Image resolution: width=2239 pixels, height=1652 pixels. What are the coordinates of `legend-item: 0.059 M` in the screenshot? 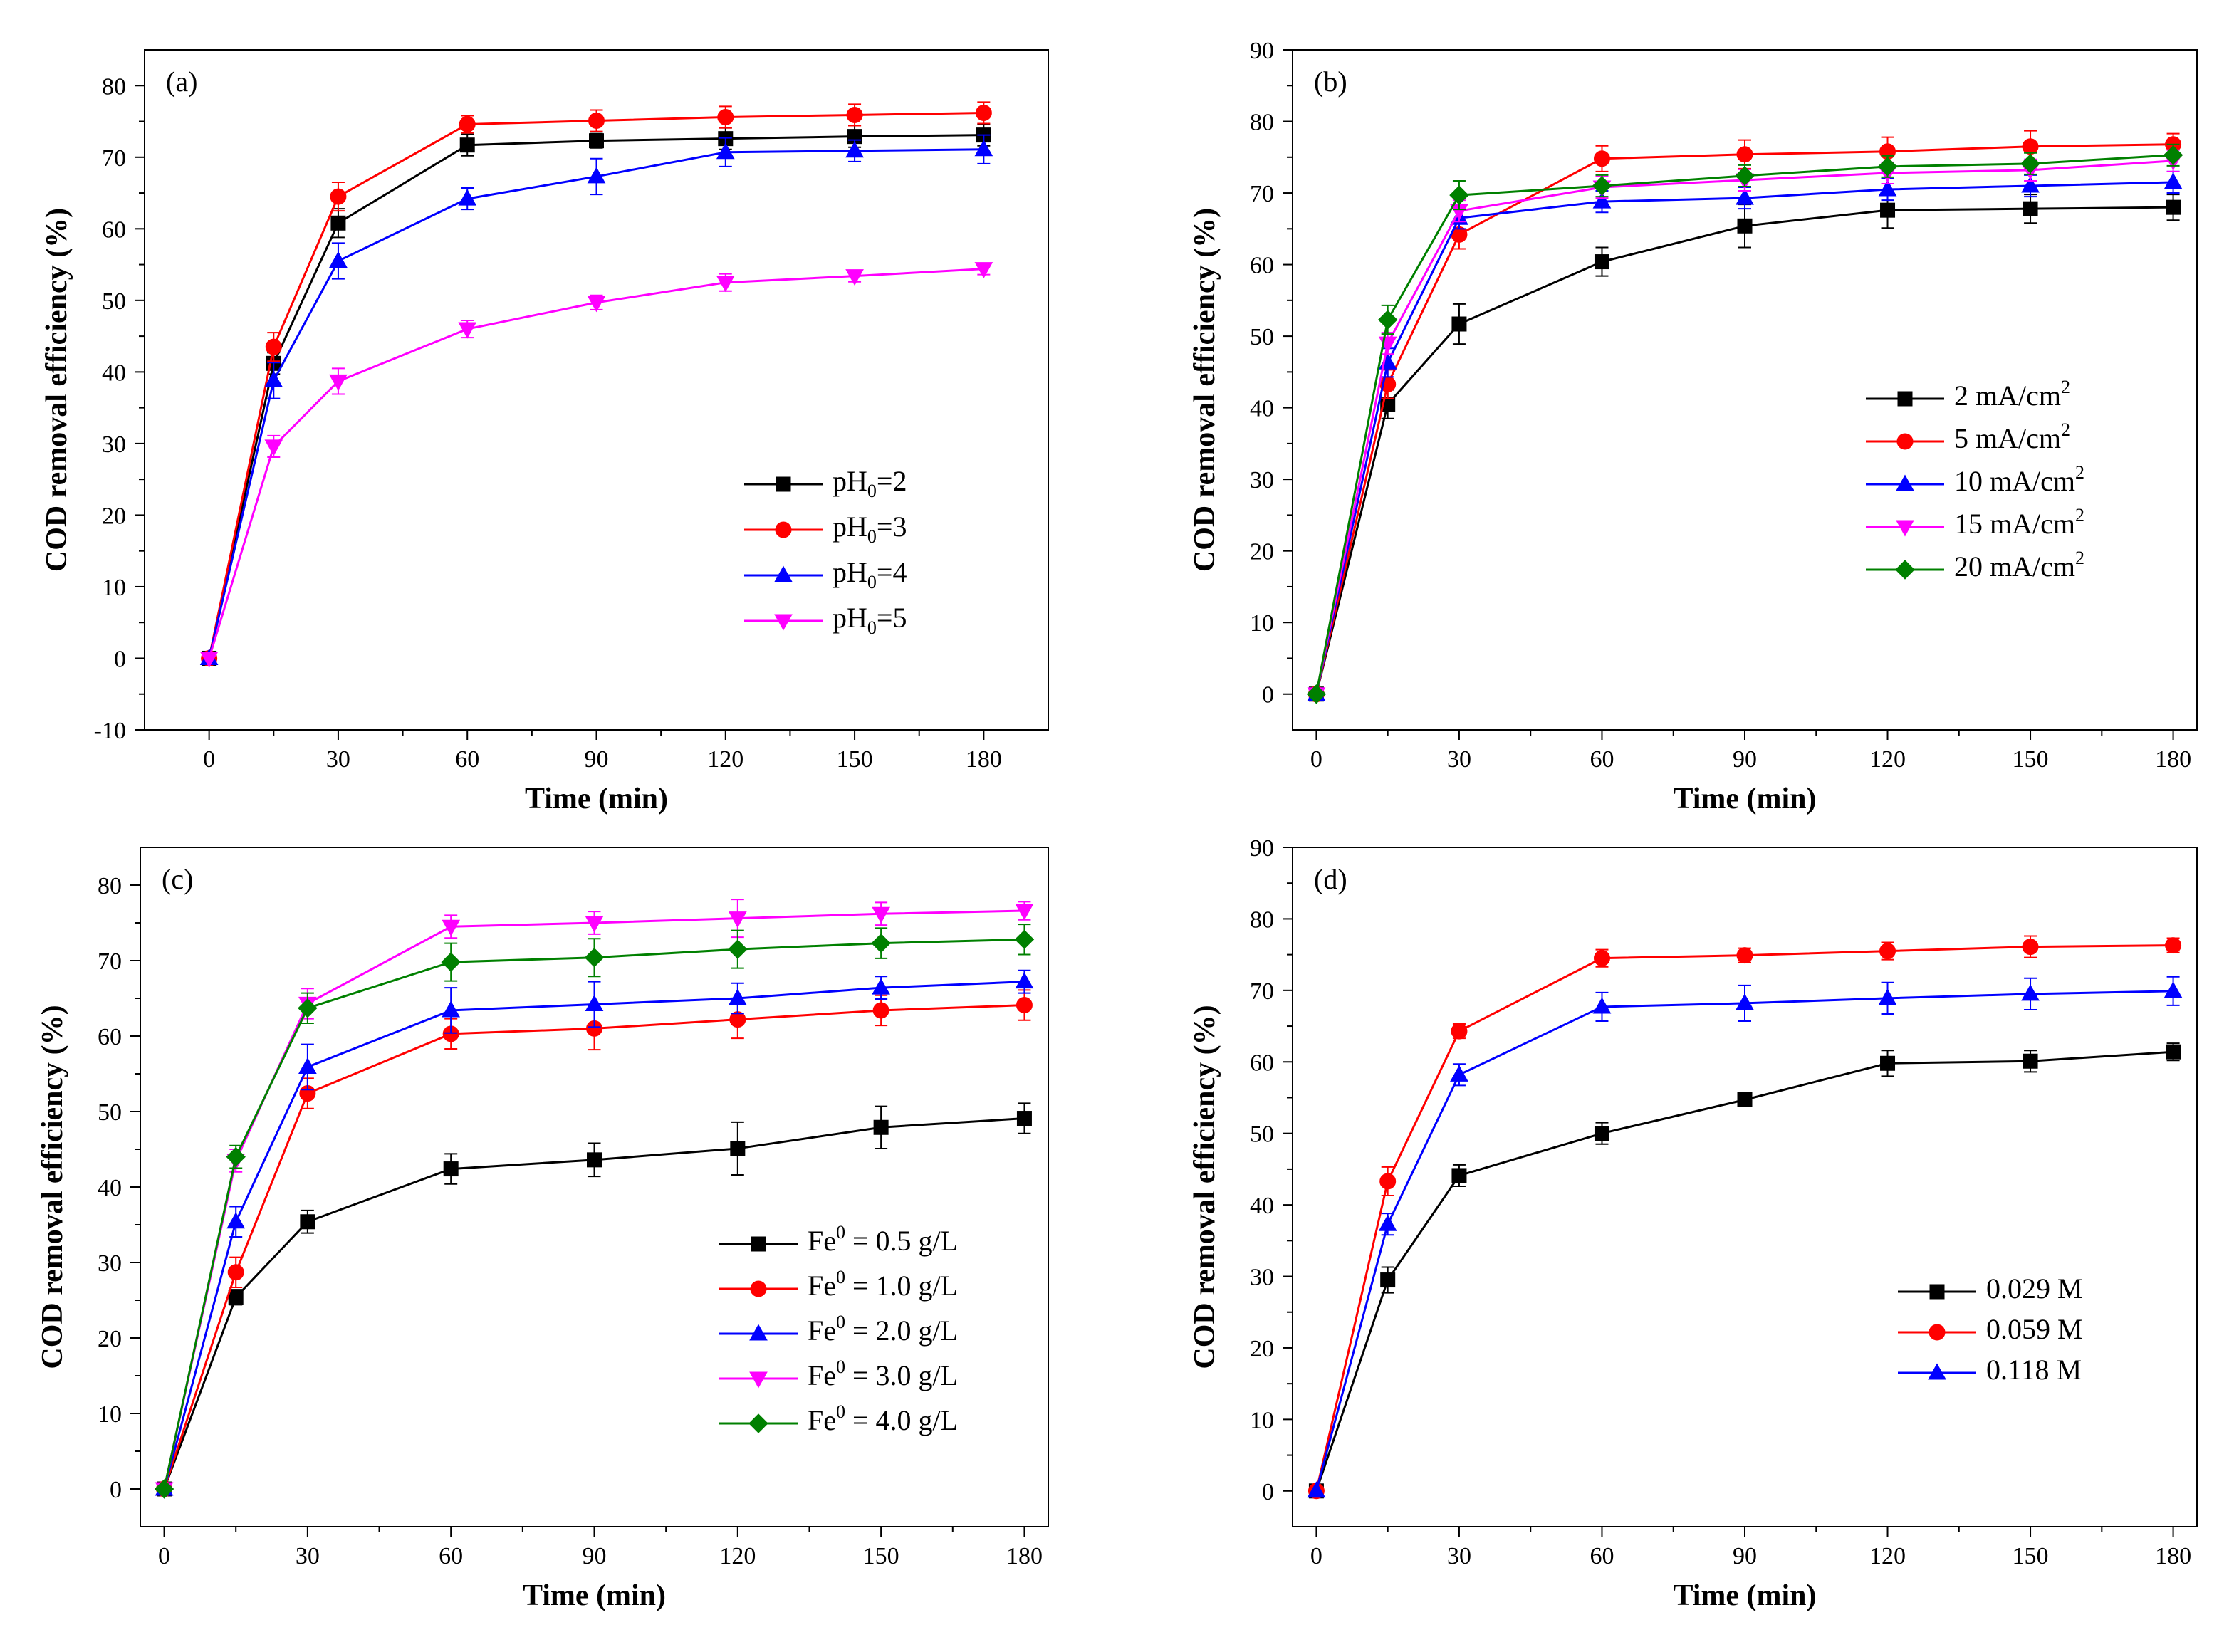 It's located at (1990, 1329).